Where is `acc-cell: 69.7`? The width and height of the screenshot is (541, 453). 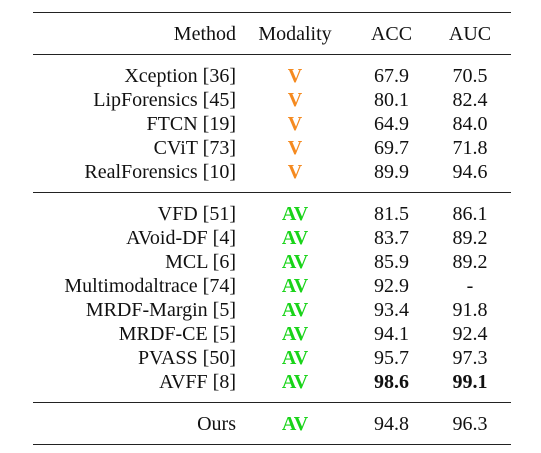
acc-cell: 69.7 is located at coordinates (391, 148).